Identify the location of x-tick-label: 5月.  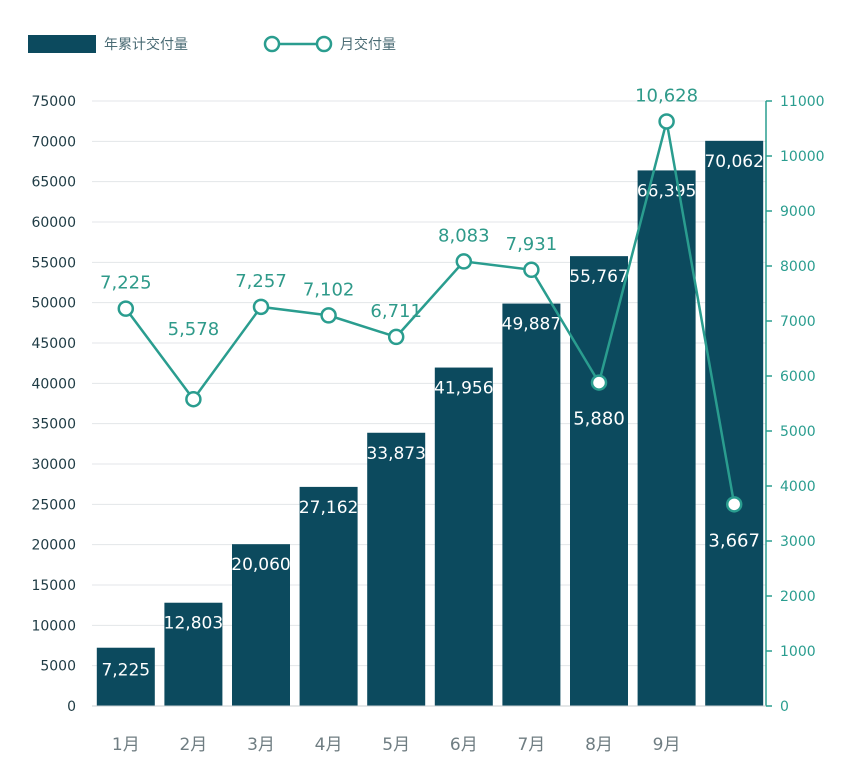
(396, 745).